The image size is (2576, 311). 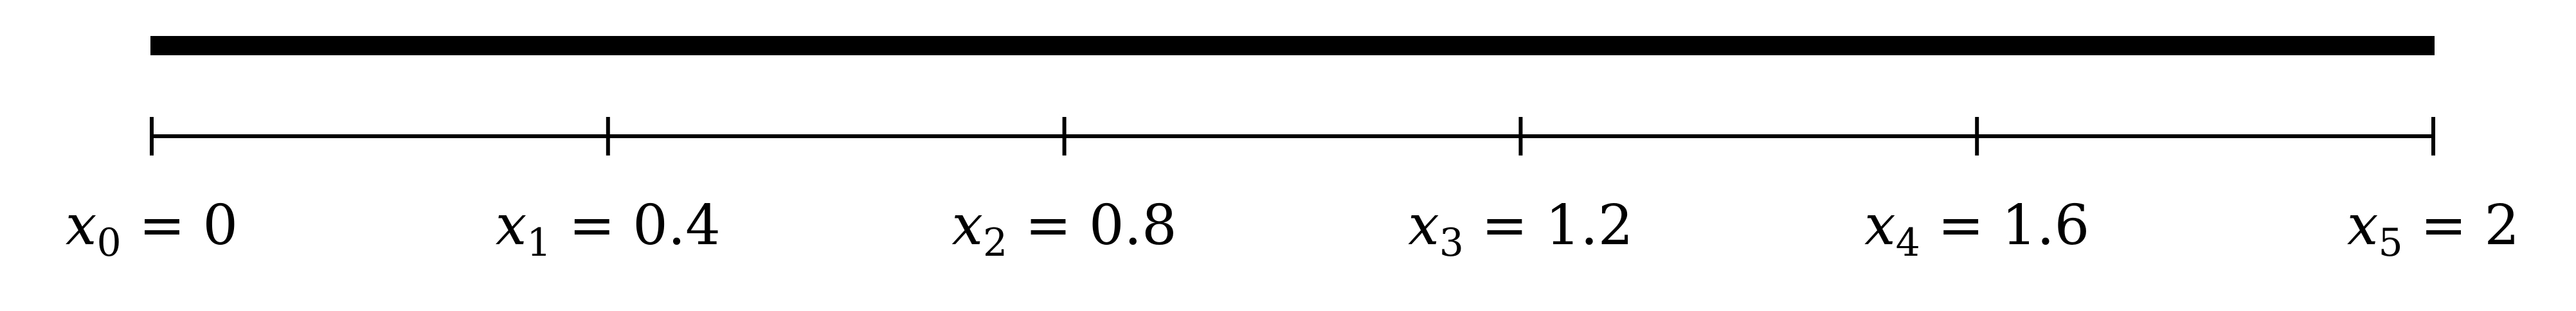 I want to click on node-index: 4, so click(x=1908, y=242).